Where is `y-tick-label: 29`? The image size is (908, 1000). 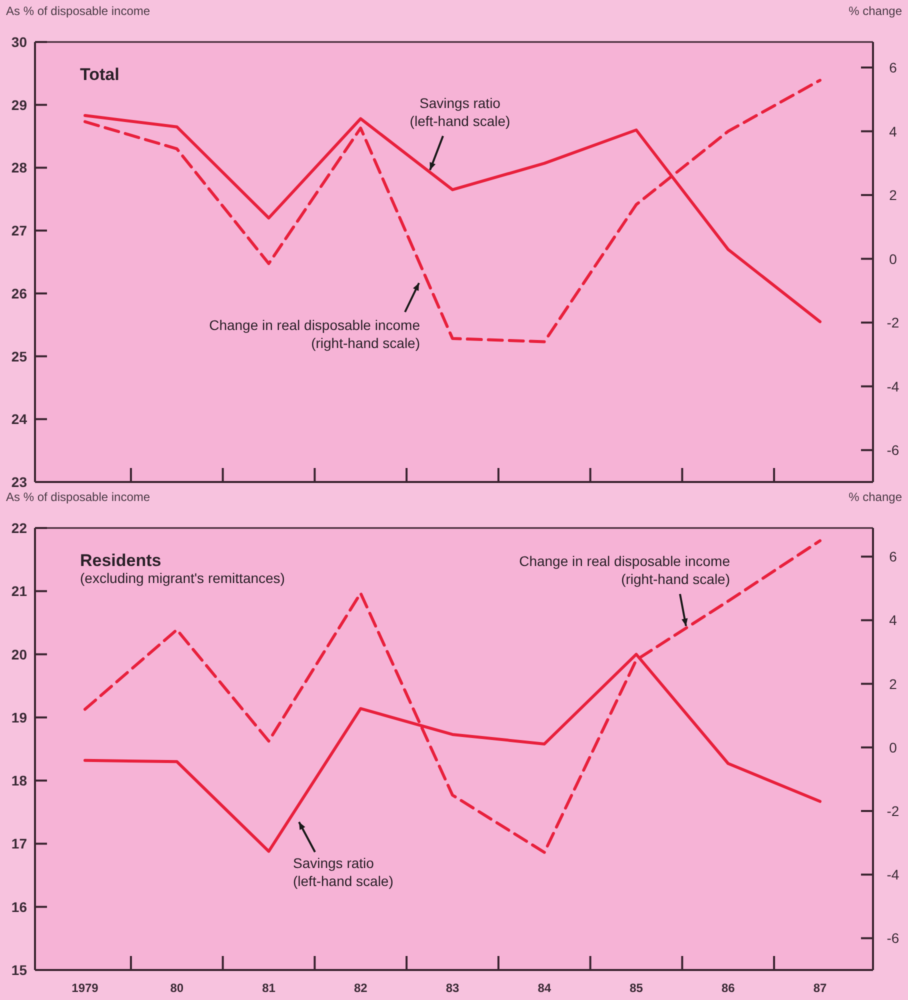
y-tick-label: 29 is located at coordinates (19, 104).